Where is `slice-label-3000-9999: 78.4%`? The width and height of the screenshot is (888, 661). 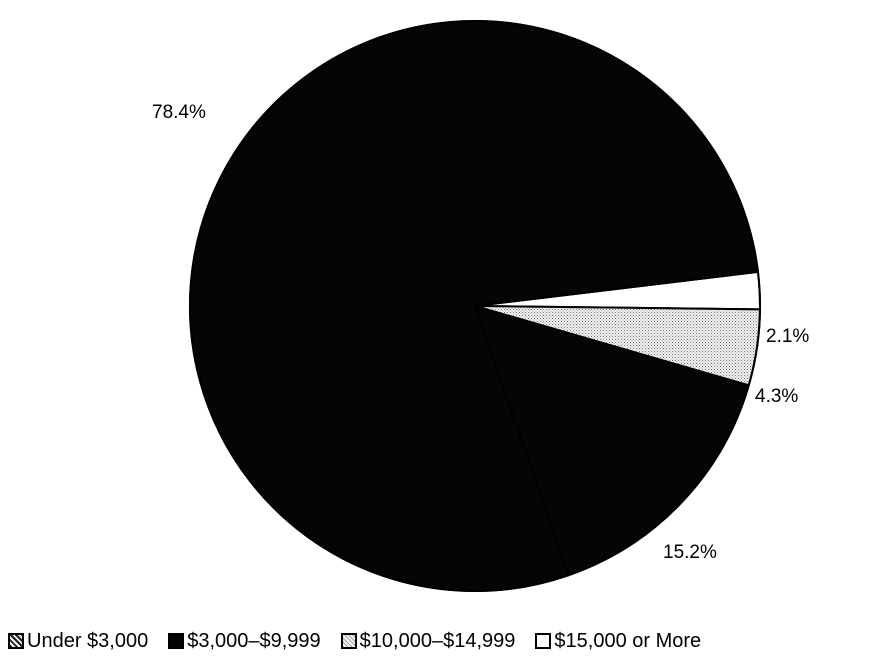 slice-label-3000-9999: 78.4% is located at coordinates (179, 112).